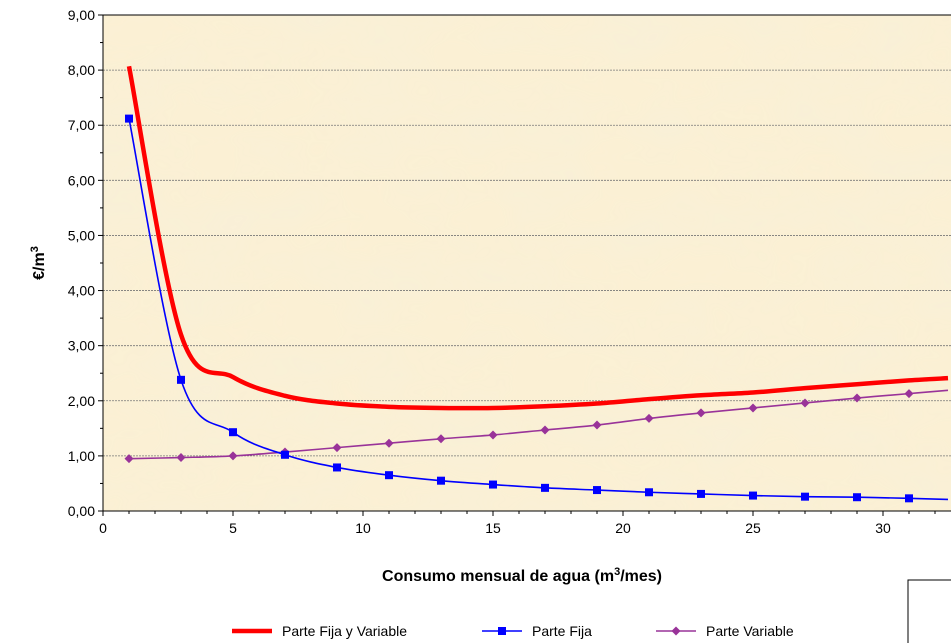 This screenshot has height=643, width=951. I want to click on legend-item-0: Parte Fija y Variable, so click(319, 631).